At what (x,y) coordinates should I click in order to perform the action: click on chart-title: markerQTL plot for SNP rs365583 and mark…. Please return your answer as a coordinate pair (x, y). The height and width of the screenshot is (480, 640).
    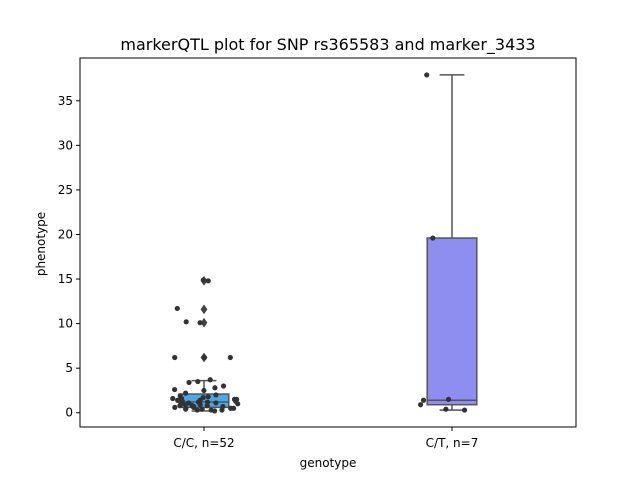
    Looking at the image, I should click on (327, 45).